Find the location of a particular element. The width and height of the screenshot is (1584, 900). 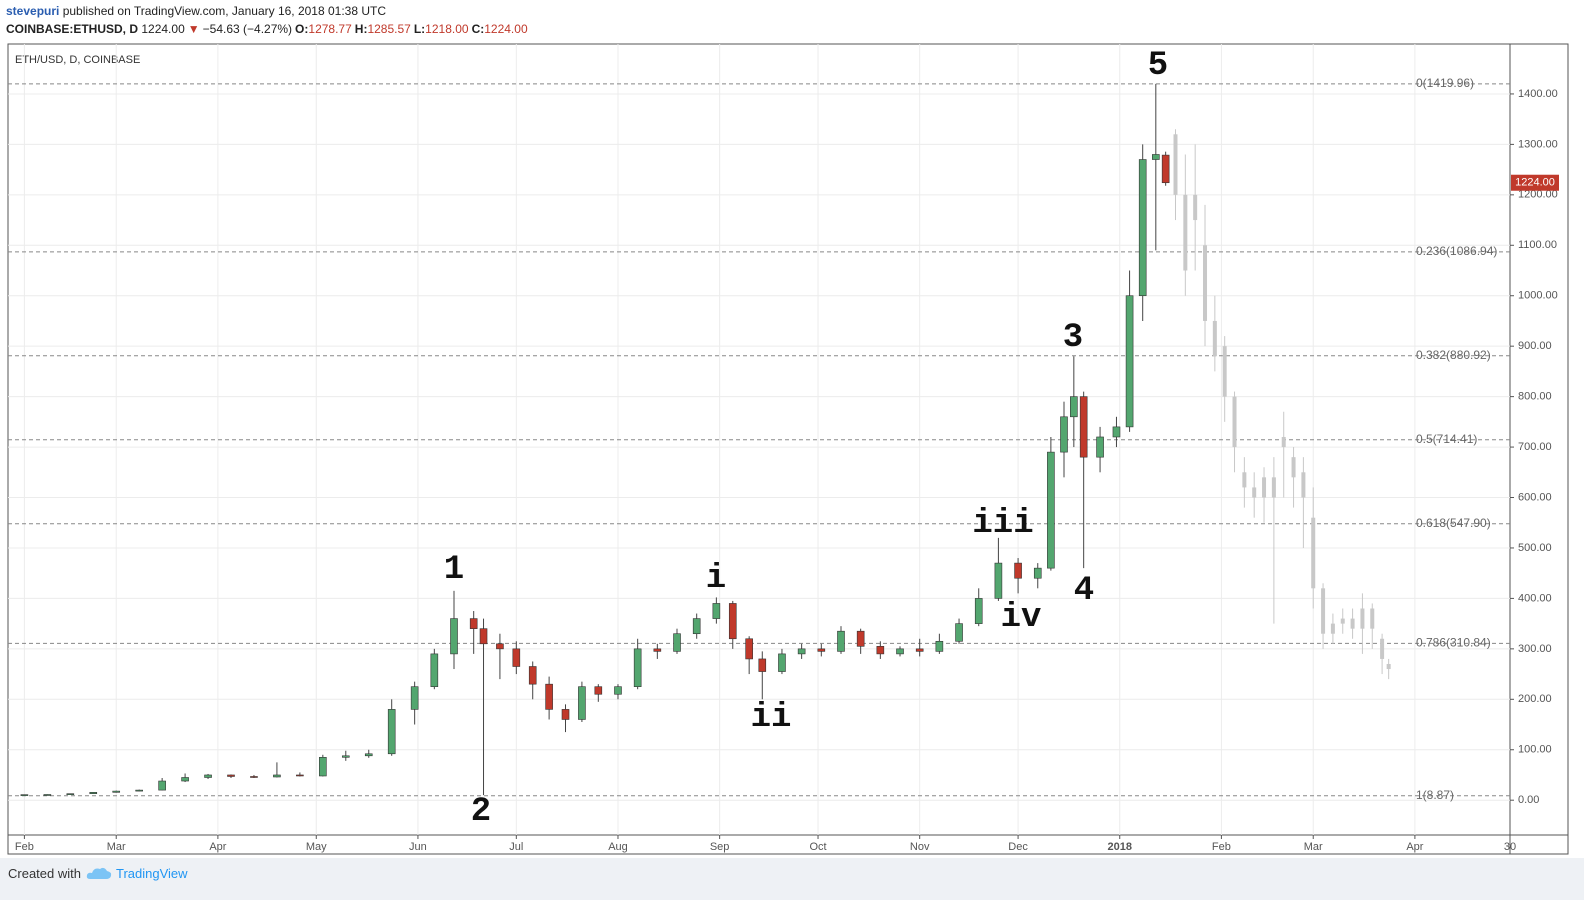

x-tick-label: 30 is located at coordinates (1510, 847).